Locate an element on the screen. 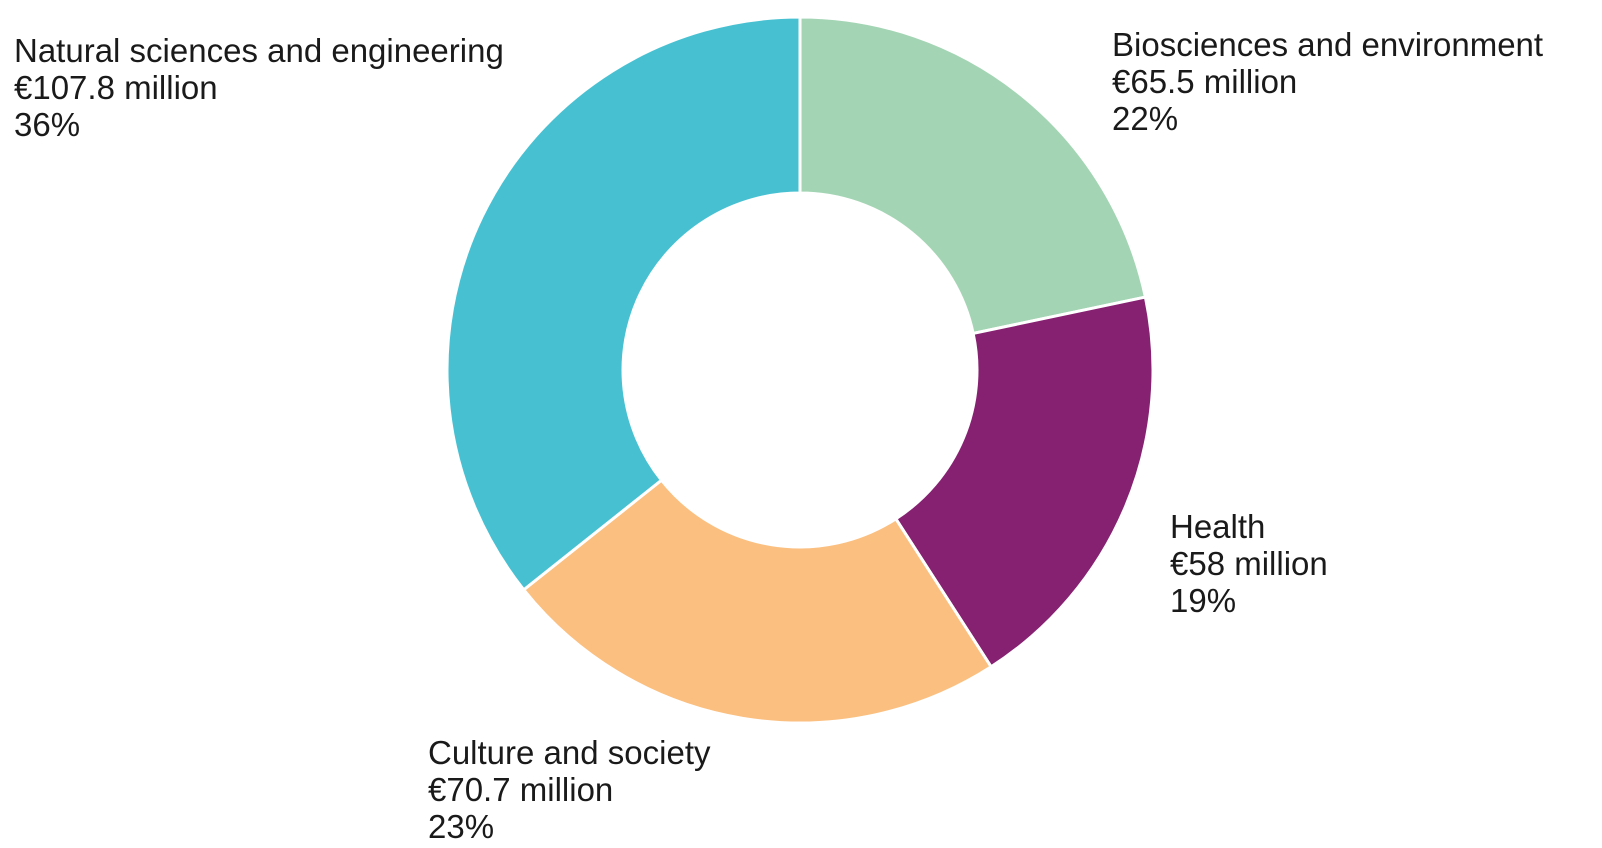  slice-label-amount: €58 million is located at coordinates (1249, 563).